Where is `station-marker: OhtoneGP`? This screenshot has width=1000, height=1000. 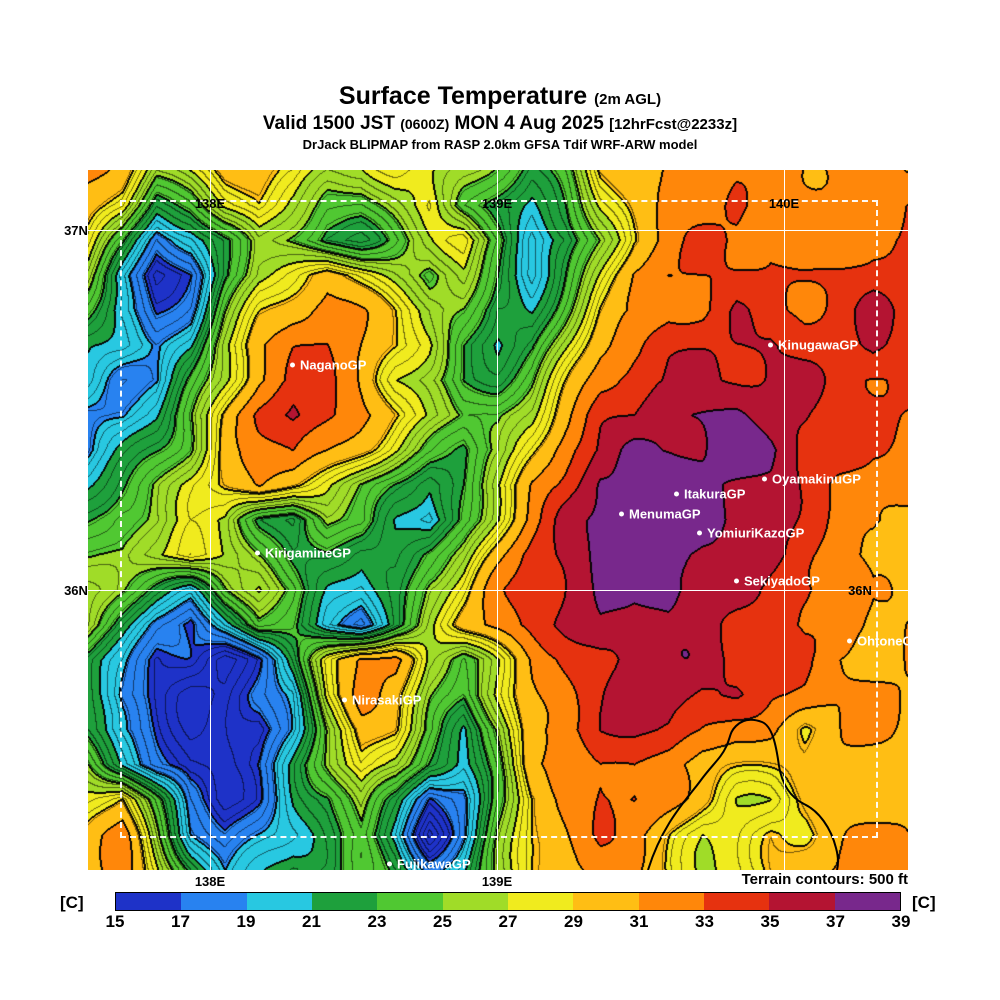
station-marker: OhtoneGP is located at coordinates (877, 641).